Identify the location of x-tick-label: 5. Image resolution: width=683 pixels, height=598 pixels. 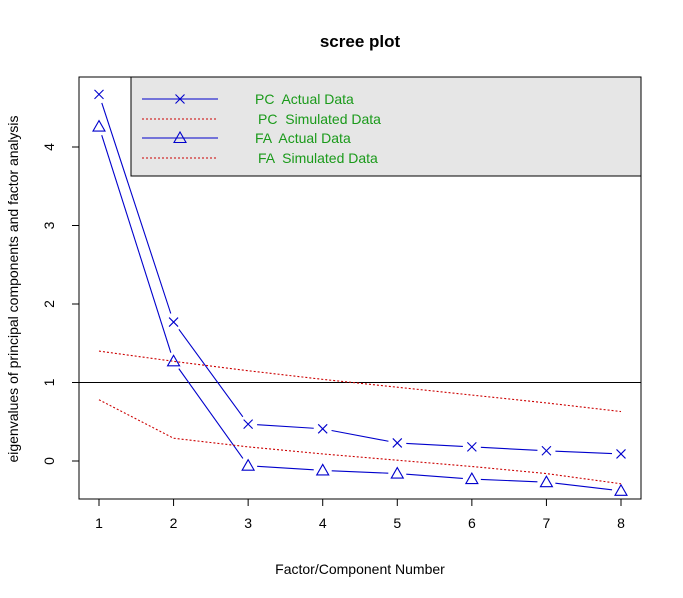
(397, 523).